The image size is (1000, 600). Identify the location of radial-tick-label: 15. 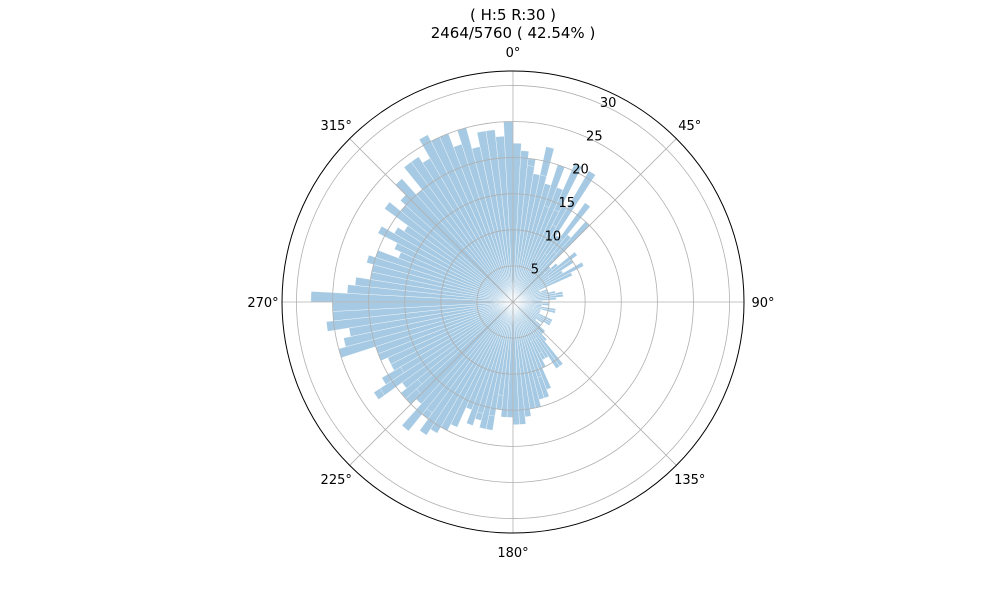
(566, 203).